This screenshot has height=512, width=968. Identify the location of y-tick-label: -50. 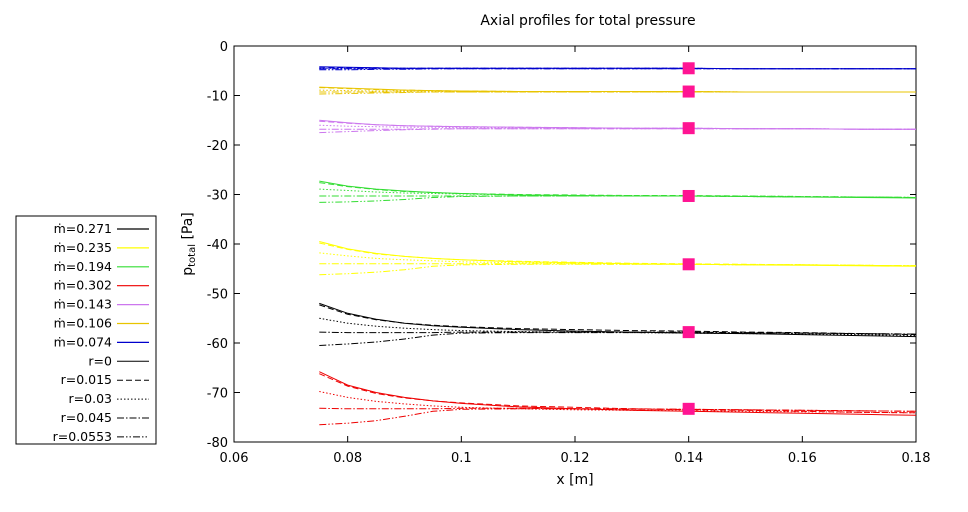
(217, 295).